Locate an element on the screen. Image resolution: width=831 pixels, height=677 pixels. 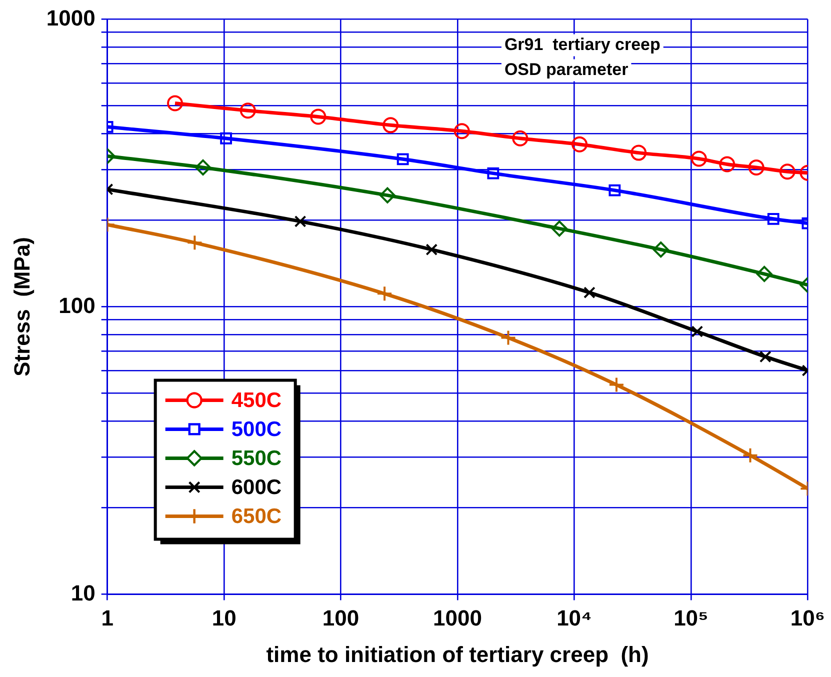
x-axis-title: time to initiation of tertiary creep (h) is located at coordinates (457, 654).